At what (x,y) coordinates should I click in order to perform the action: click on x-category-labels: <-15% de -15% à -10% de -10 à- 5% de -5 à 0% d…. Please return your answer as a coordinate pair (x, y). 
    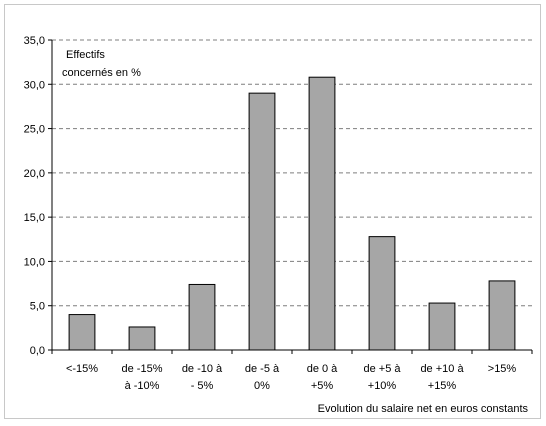
    Looking at the image, I should click on (291, 377).